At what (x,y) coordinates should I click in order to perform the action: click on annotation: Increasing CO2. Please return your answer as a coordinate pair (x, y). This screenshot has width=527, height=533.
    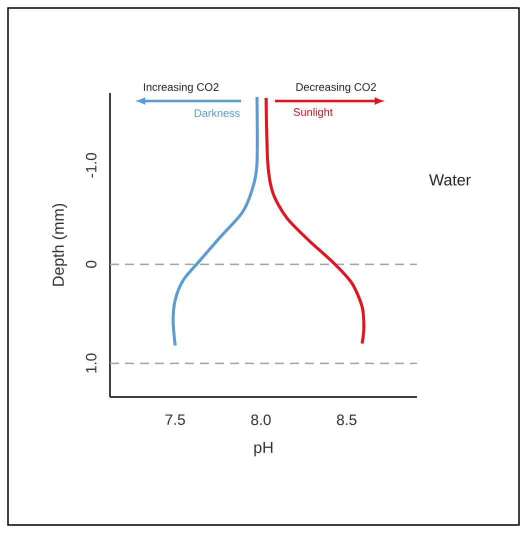
    Looking at the image, I should click on (181, 88).